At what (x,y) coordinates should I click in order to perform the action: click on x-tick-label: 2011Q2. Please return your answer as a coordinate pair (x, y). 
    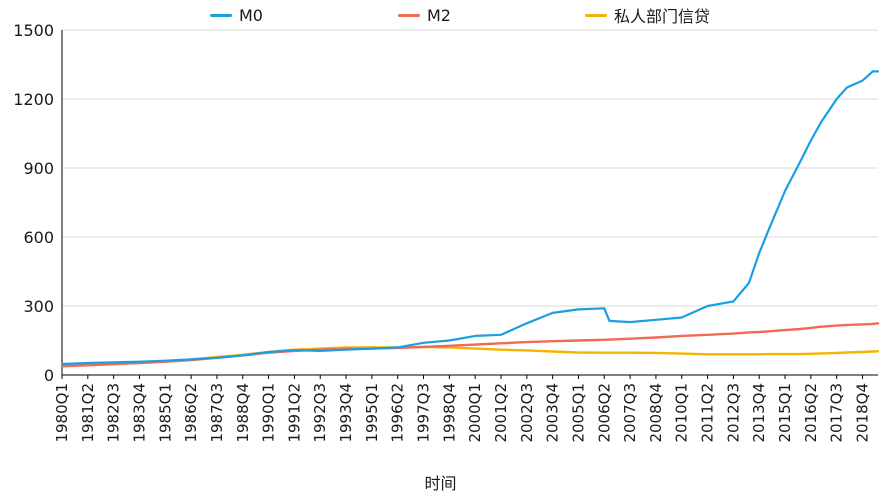
    Looking at the image, I should click on (708, 413).